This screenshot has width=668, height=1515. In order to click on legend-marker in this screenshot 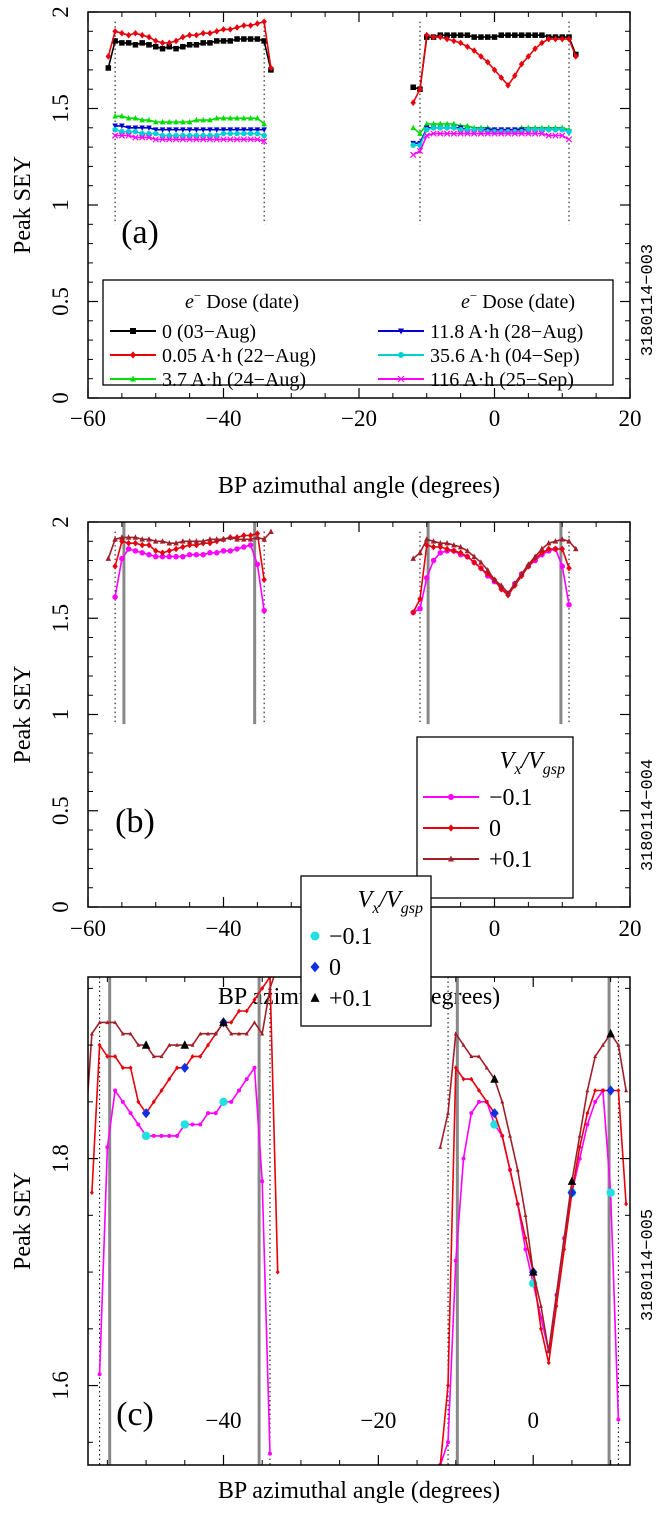, I will do `click(451, 828)`.